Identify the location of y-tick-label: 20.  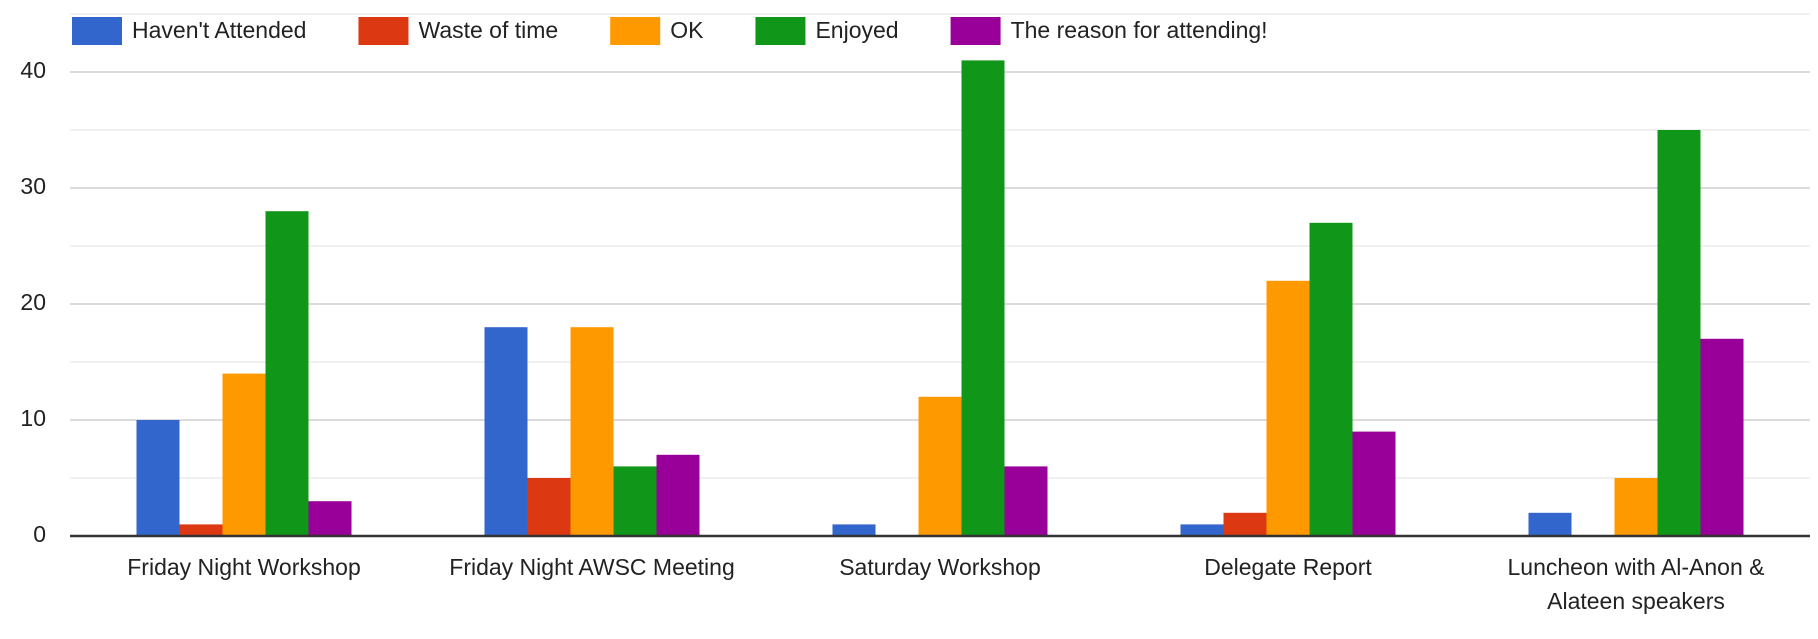
(33, 302).